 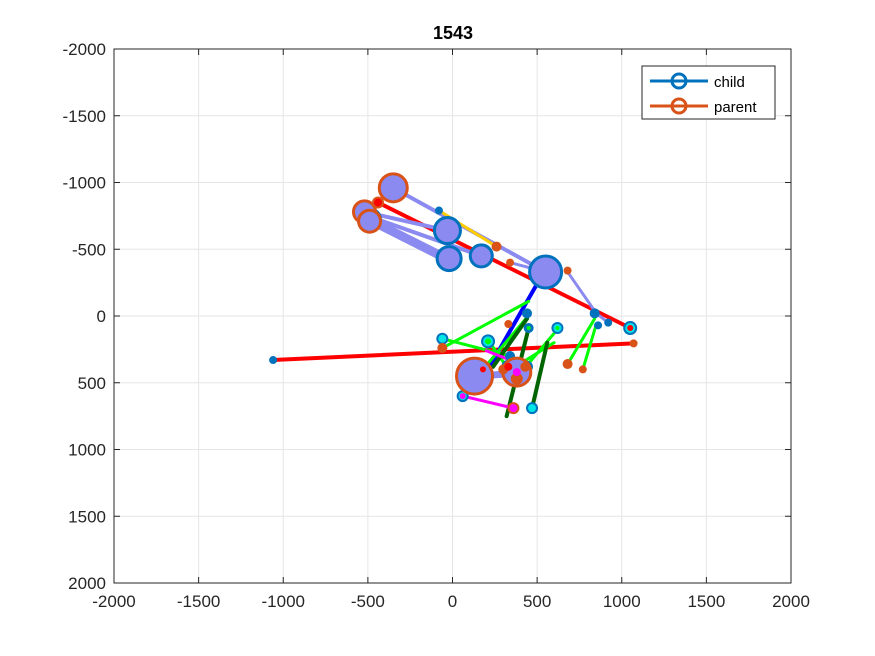 What do you see at coordinates (89, 249) in the screenshot?
I see `y-tick-label: -500` at bounding box center [89, 249].